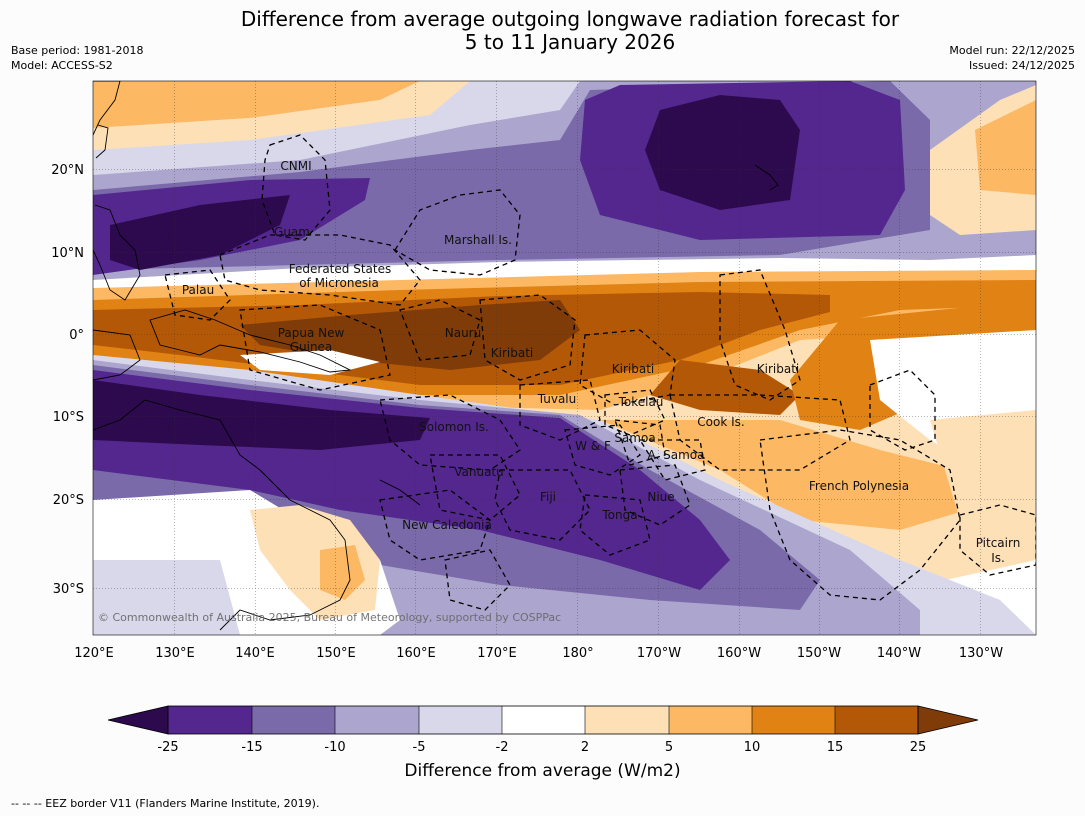  What do you see at coordinates (766, 177) in the screenshot?
I see `coast-hawaii` at bounding box center [766, 177].